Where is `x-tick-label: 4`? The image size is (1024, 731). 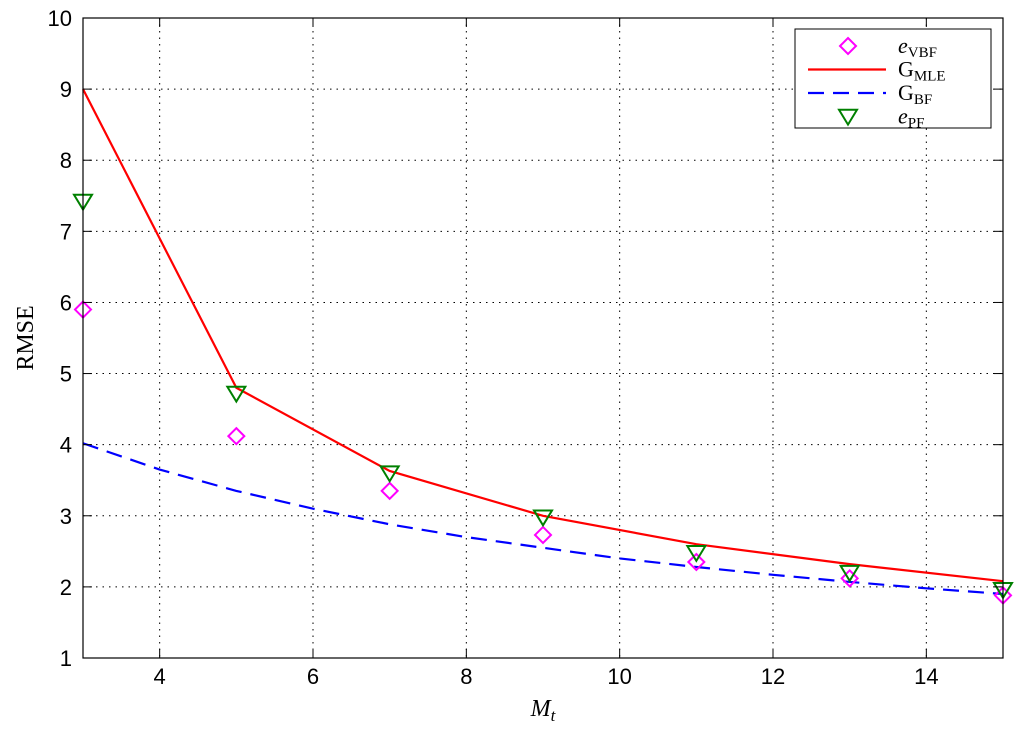 x-tick-label: 4 is located at coordinates (160, 676).